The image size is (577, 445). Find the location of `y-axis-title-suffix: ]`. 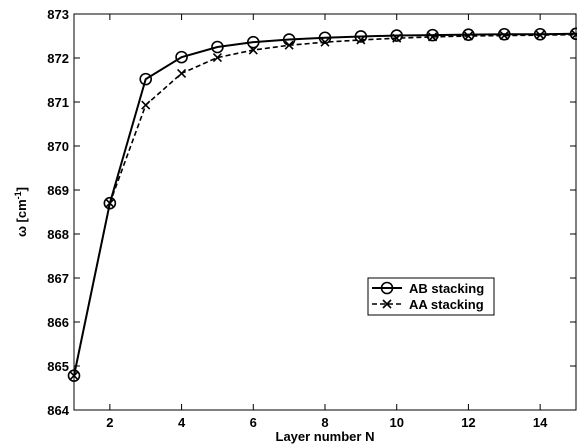

y-axis-title-suffix: ] is located at coordinates (21, 189).